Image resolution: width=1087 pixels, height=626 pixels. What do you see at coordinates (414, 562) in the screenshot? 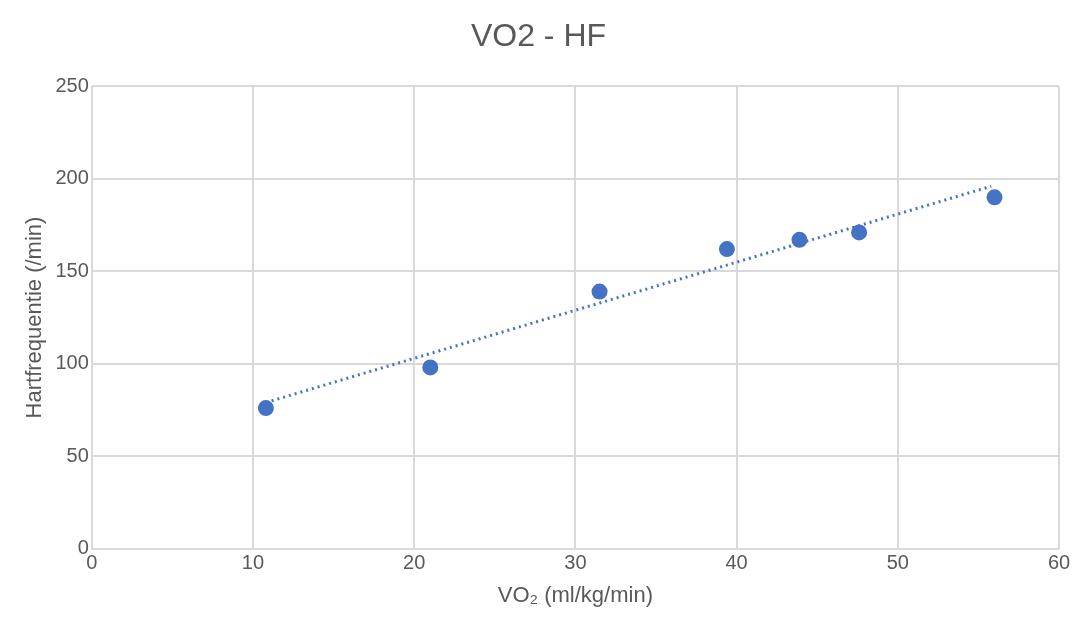
I see `x-tick-label: 20` at bounding box center [414, 562].